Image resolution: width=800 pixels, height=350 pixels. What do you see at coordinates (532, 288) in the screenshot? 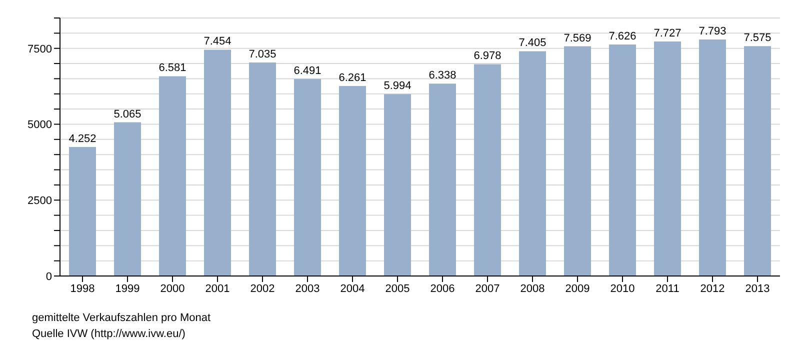
I see `x-tick-label: 2008` at bounding box center [532, 288].